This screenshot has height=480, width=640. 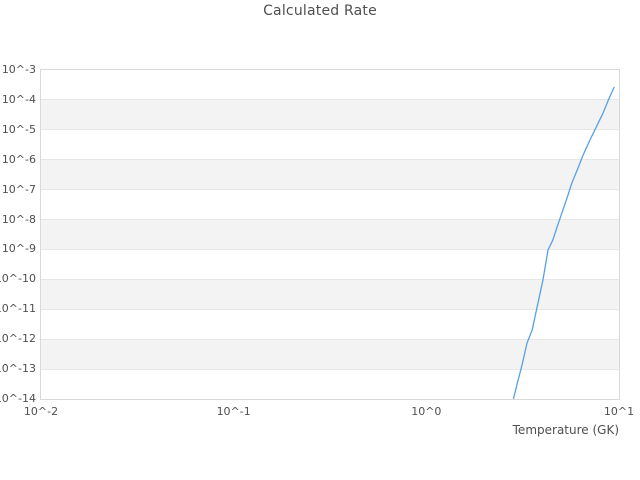 What do you see at coordinates (18, 339) in the screenshot?
I see `y-tick-label: 10^-12` at bounding box center [18, 339].